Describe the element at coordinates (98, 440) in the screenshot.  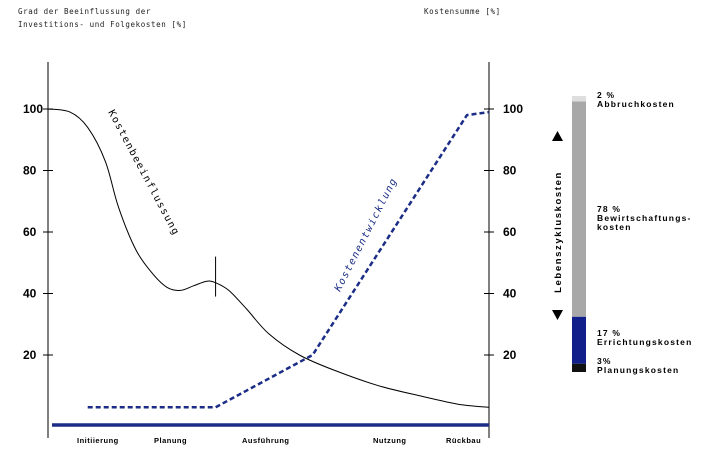
I see `phase-label-initiierung: Initiierung` at that location.